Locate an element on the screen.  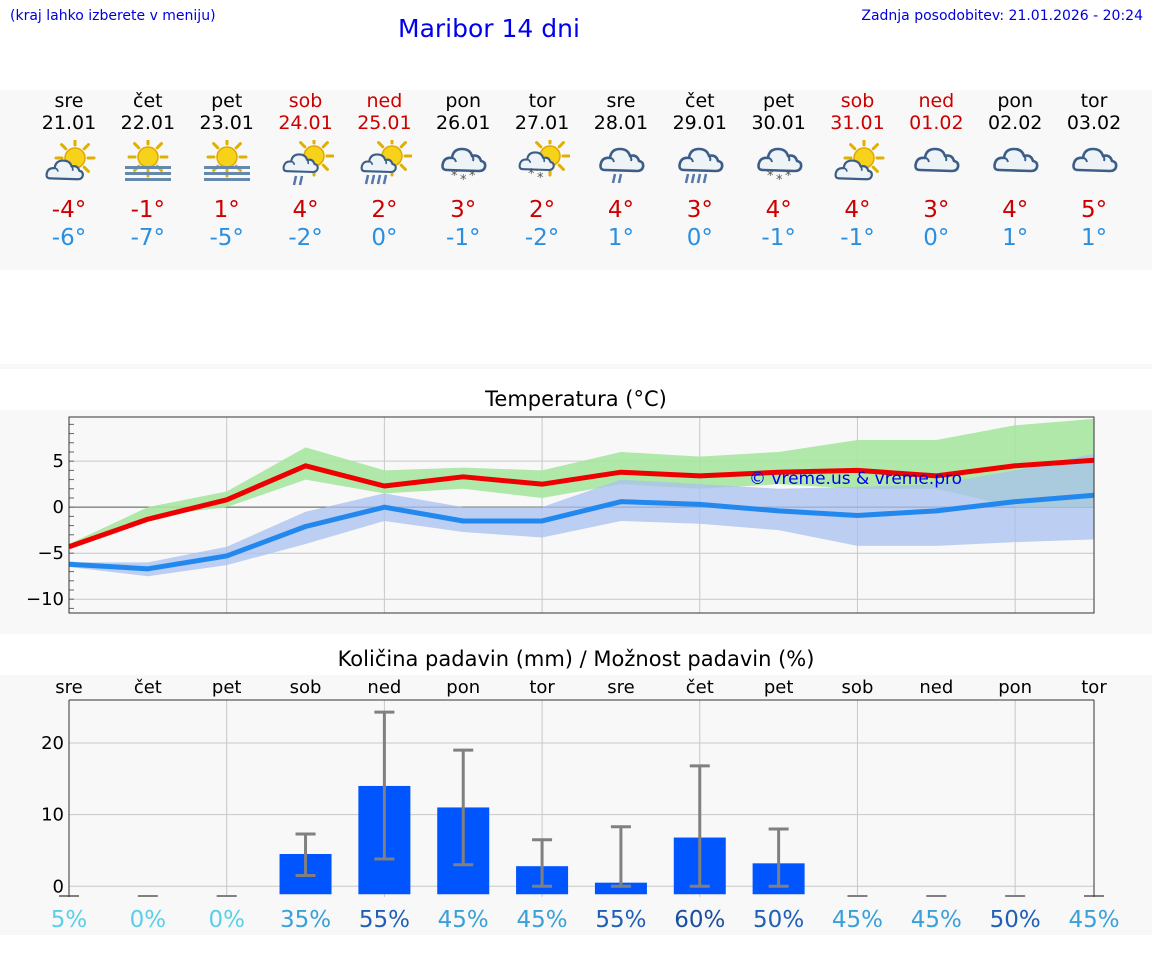
sun-cloud-snow-icon: * * is located at coordinates (544, 163).